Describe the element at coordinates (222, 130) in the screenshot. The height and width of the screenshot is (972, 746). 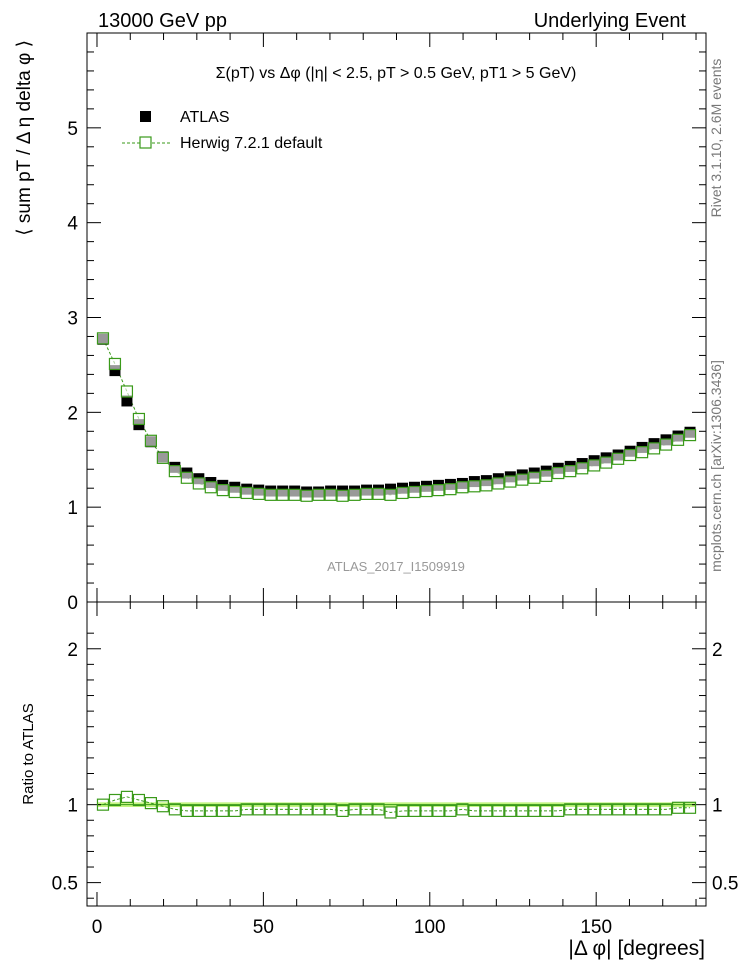
I see `legend: ATLAS Herwig 7.2.1 default` at that location.